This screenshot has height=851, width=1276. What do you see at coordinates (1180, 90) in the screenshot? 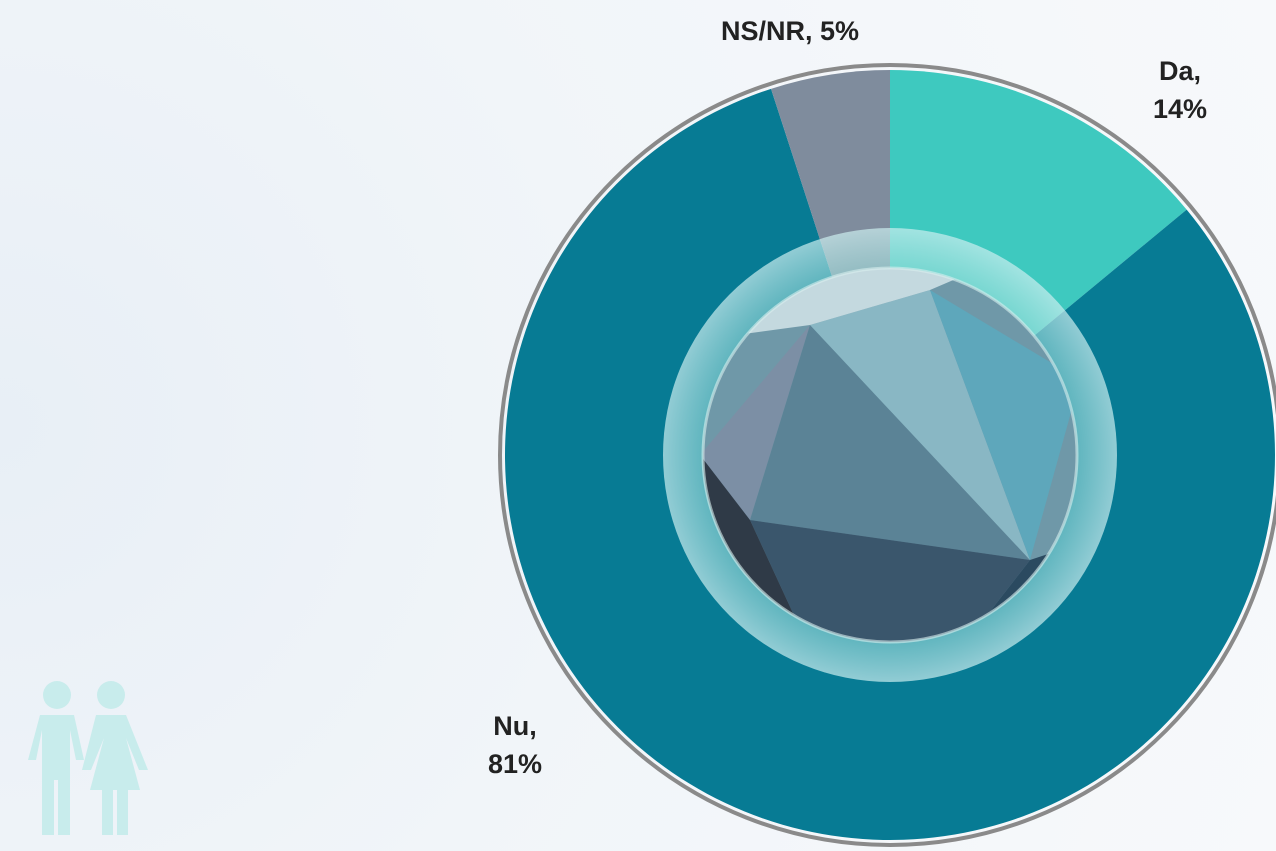
I see `data-label: Da, 14%` at bounding box center [1180, 90].